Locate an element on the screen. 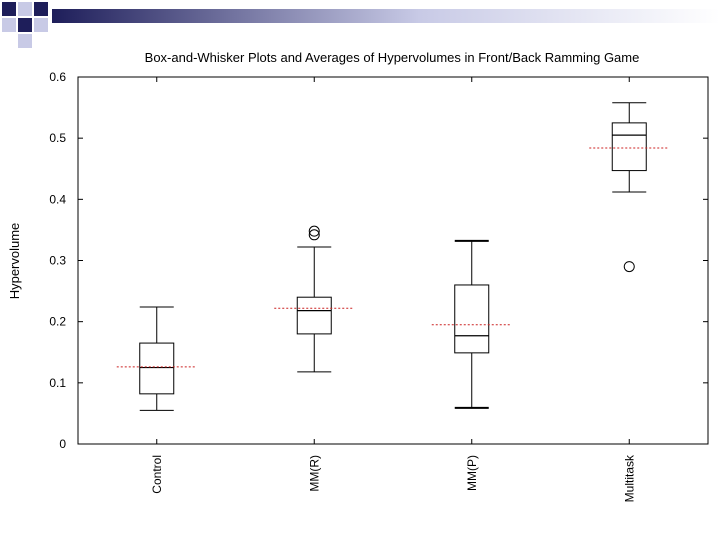 Image resolution: width=720 pixels, height=540 pixels. x-tick-label: MM(P) is located at coordinates (472, 473).